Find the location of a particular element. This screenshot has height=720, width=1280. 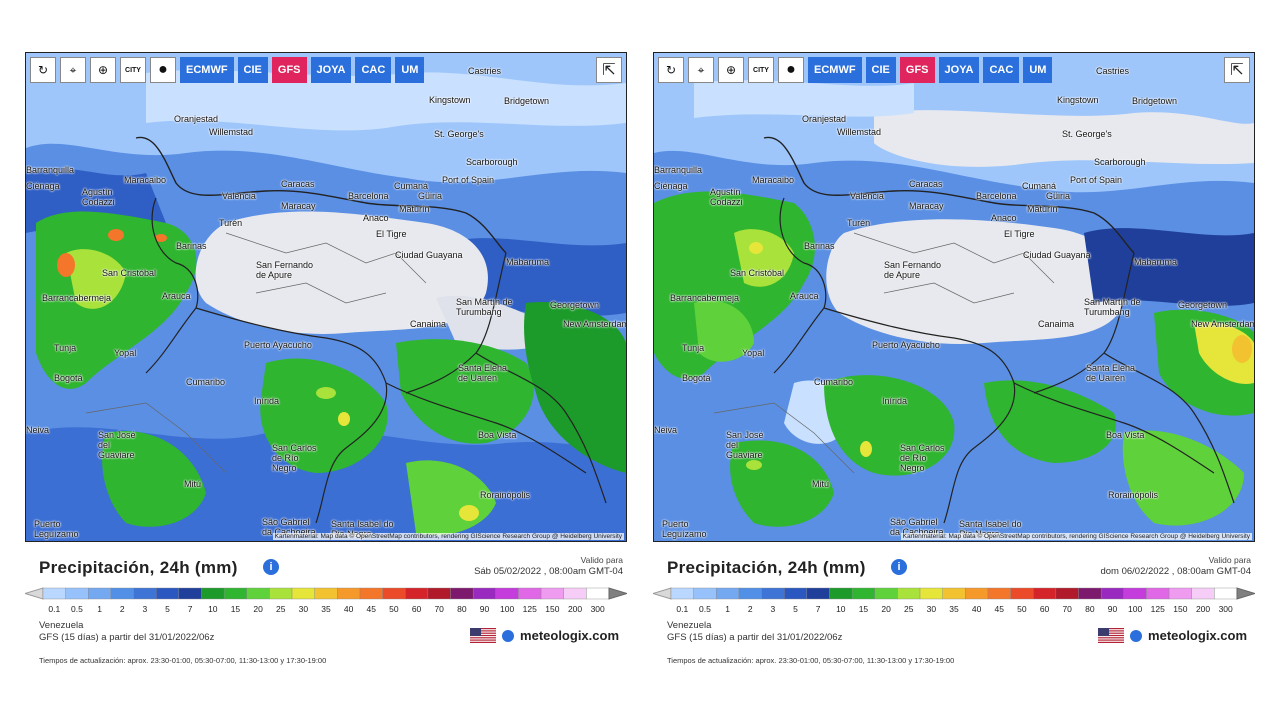

city-label: San José del Guaviare is located at coordinates (745, 445).